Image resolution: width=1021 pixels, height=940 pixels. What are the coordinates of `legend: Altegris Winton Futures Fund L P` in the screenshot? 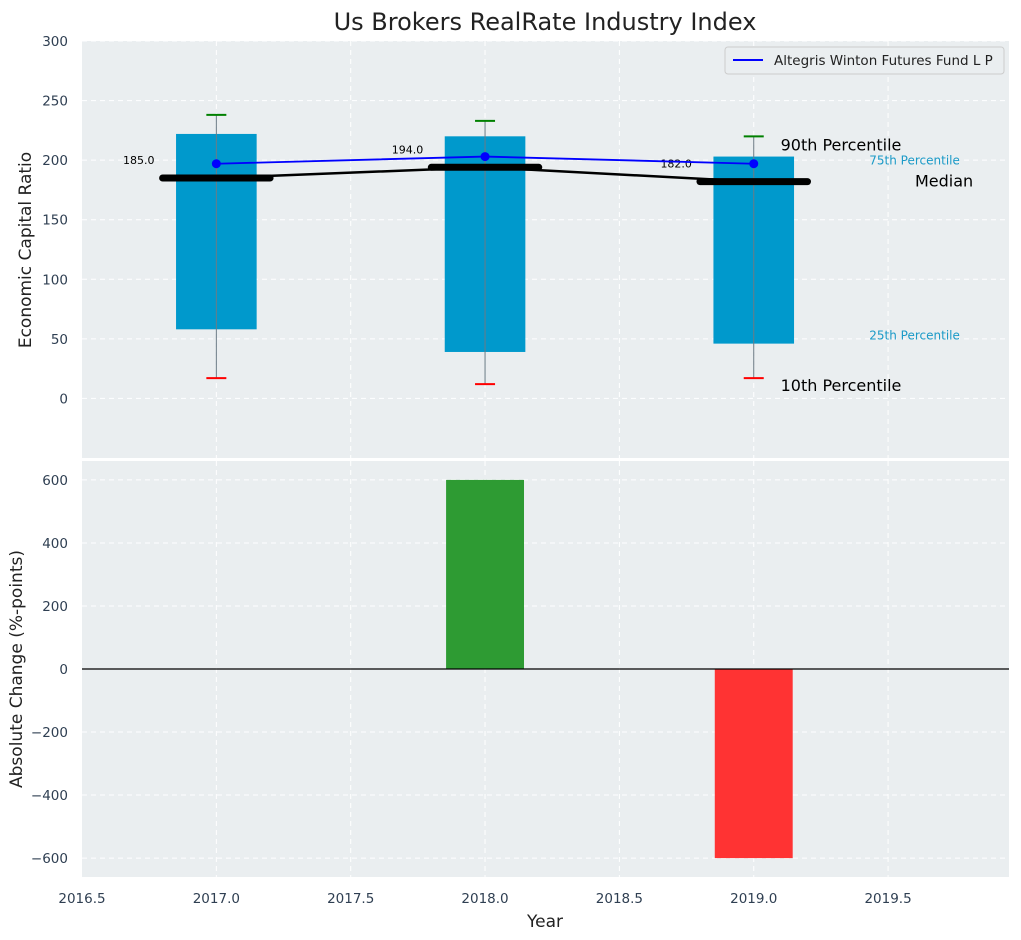 It's located at (864, 60).